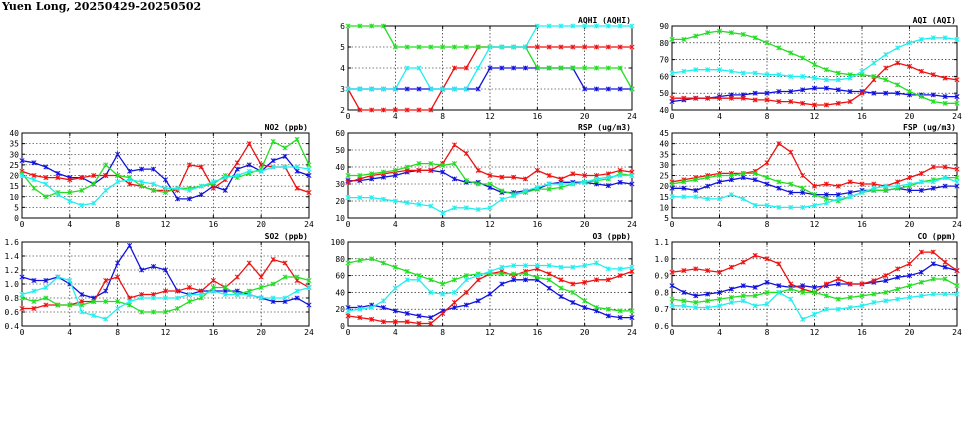 Image resolution: width=975 pixels, height=447 pixels. I want to click on x-tick-label: 0, so click(22, 224).